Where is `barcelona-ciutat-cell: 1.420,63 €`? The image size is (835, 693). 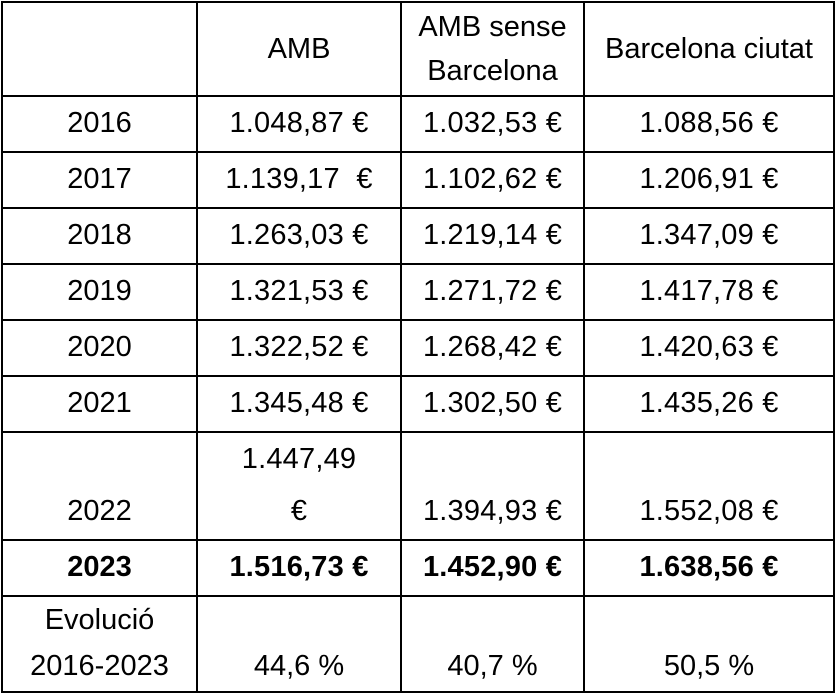 barcelona-ciutat-cell: 1.420,63 € is located at coordinates (709, 348).